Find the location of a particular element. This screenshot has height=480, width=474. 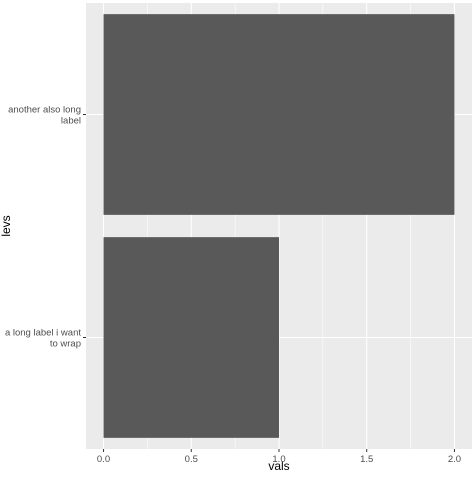

x-tick-label: 1.0 is located at coordinates (278, 459).